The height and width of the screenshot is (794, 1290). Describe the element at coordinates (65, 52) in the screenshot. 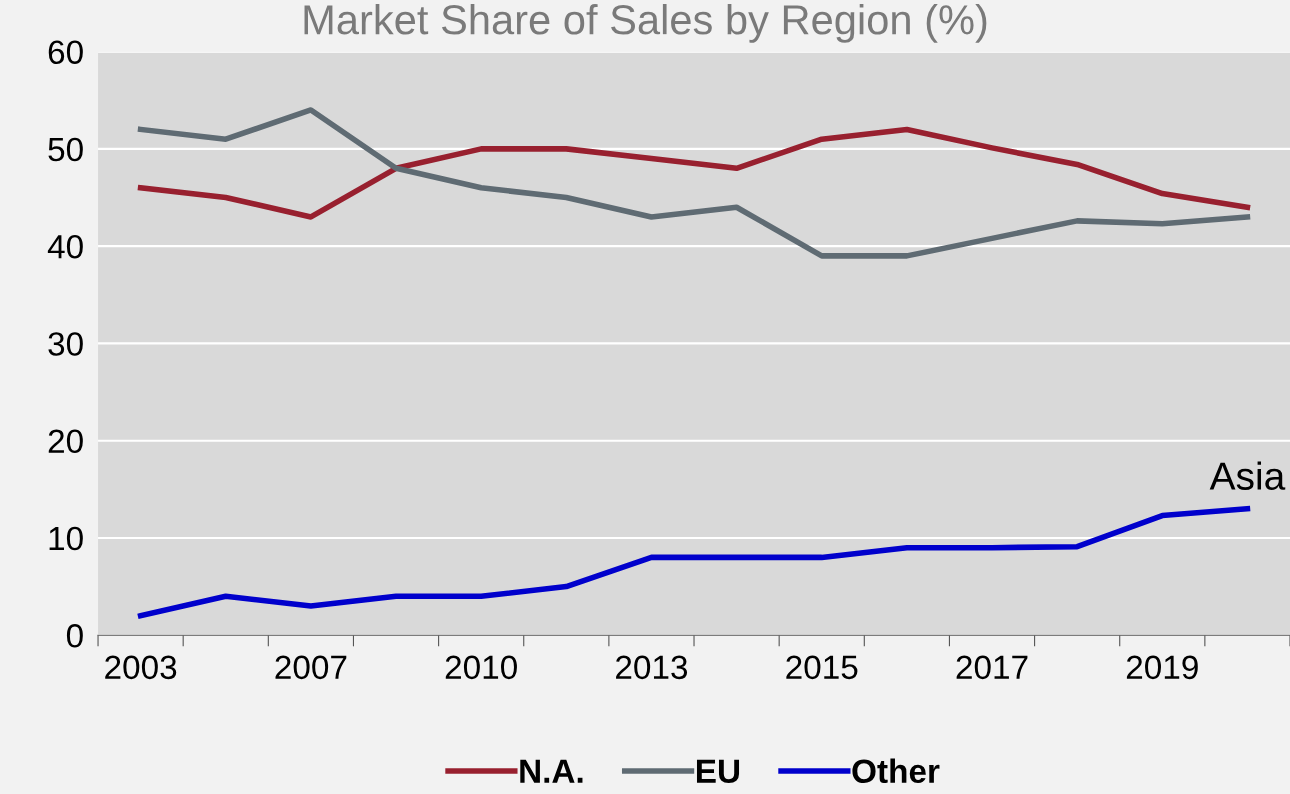

I see `y-tick-label: 60` at that location.